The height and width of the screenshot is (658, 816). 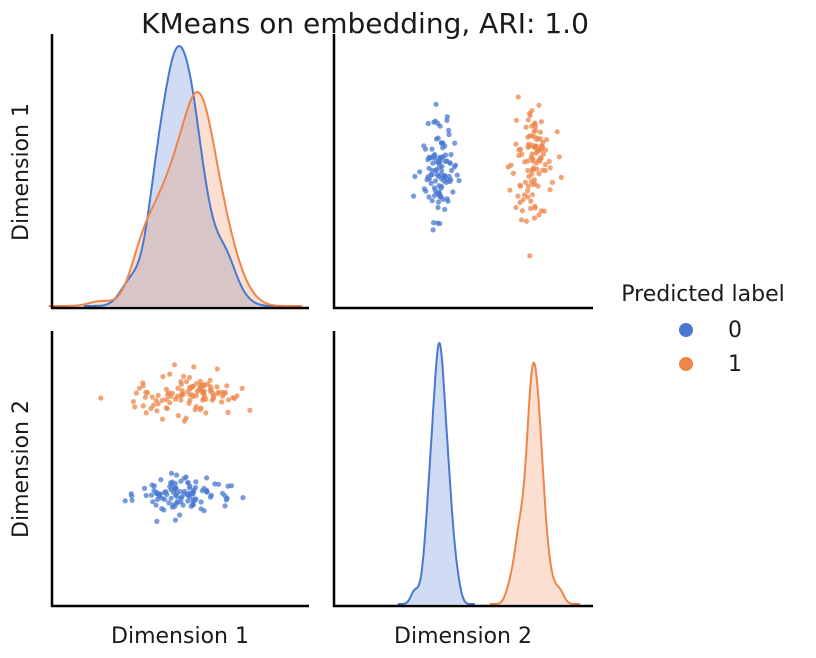 I want to click on kde-lines, so click(x=175, y=175).